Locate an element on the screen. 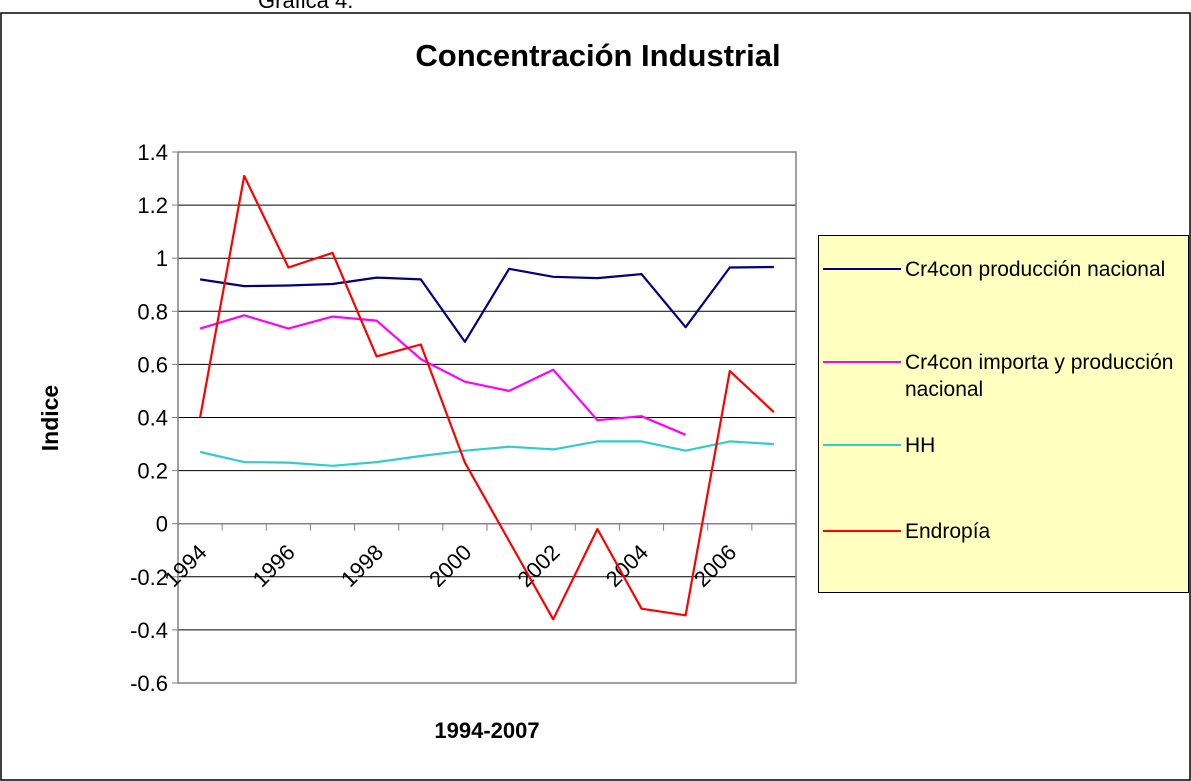 This screenshot has height=781, width=1191. legend-item: Endropía is located at coordinates (1003, 531).